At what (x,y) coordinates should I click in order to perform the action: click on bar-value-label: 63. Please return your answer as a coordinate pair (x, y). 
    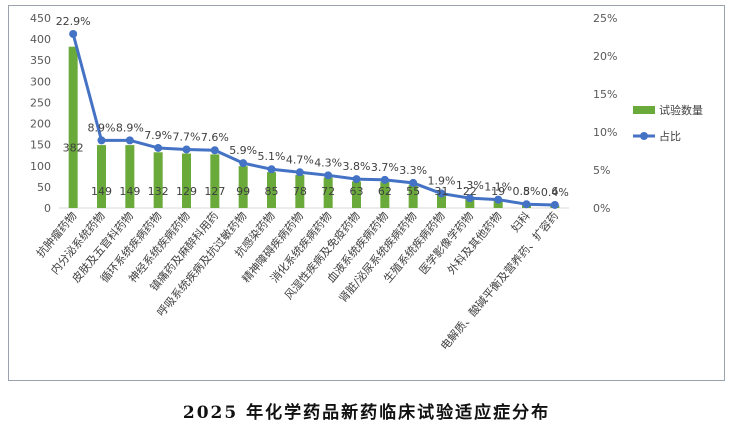
    Looking at the image, I should click on (357, 191).